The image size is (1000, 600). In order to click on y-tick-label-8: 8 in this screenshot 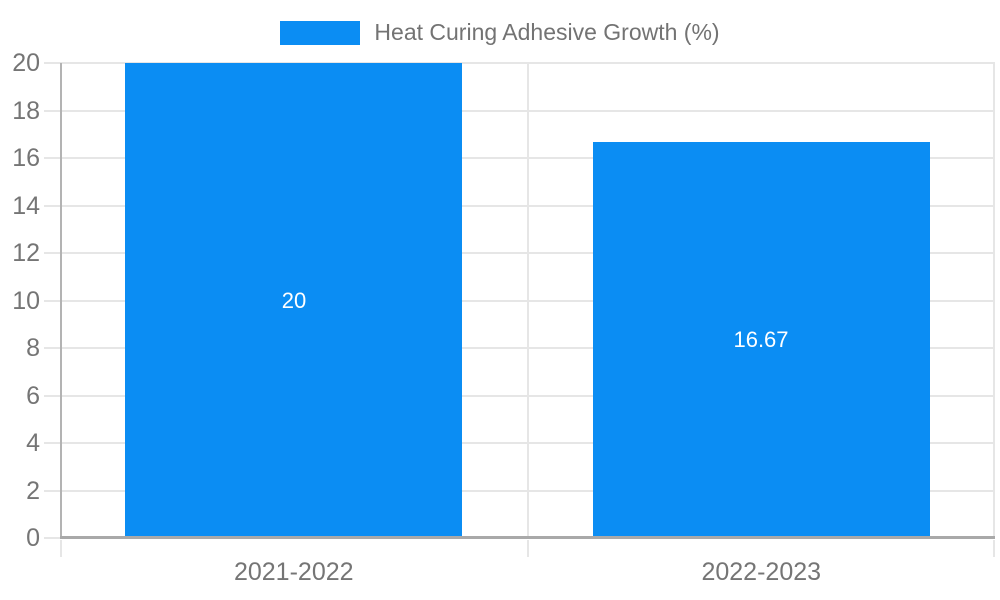, I will do `click(33, 348)`.